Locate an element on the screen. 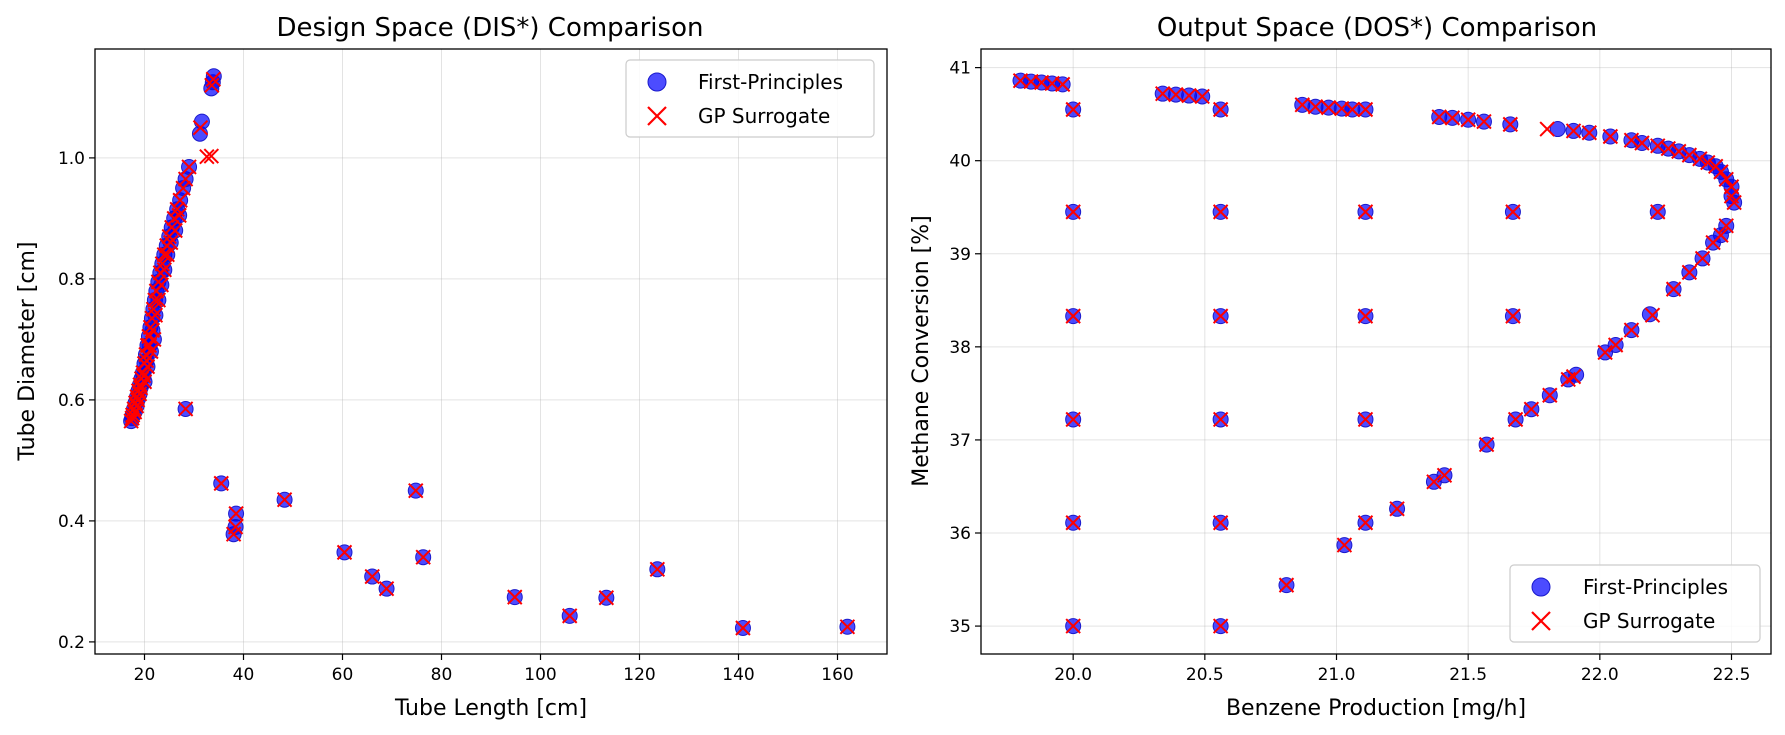 Image resolution: width=1785 pixels, height=735 pixels. legend-label-first-principles: First-Principles is located at coordinates (770, 82).